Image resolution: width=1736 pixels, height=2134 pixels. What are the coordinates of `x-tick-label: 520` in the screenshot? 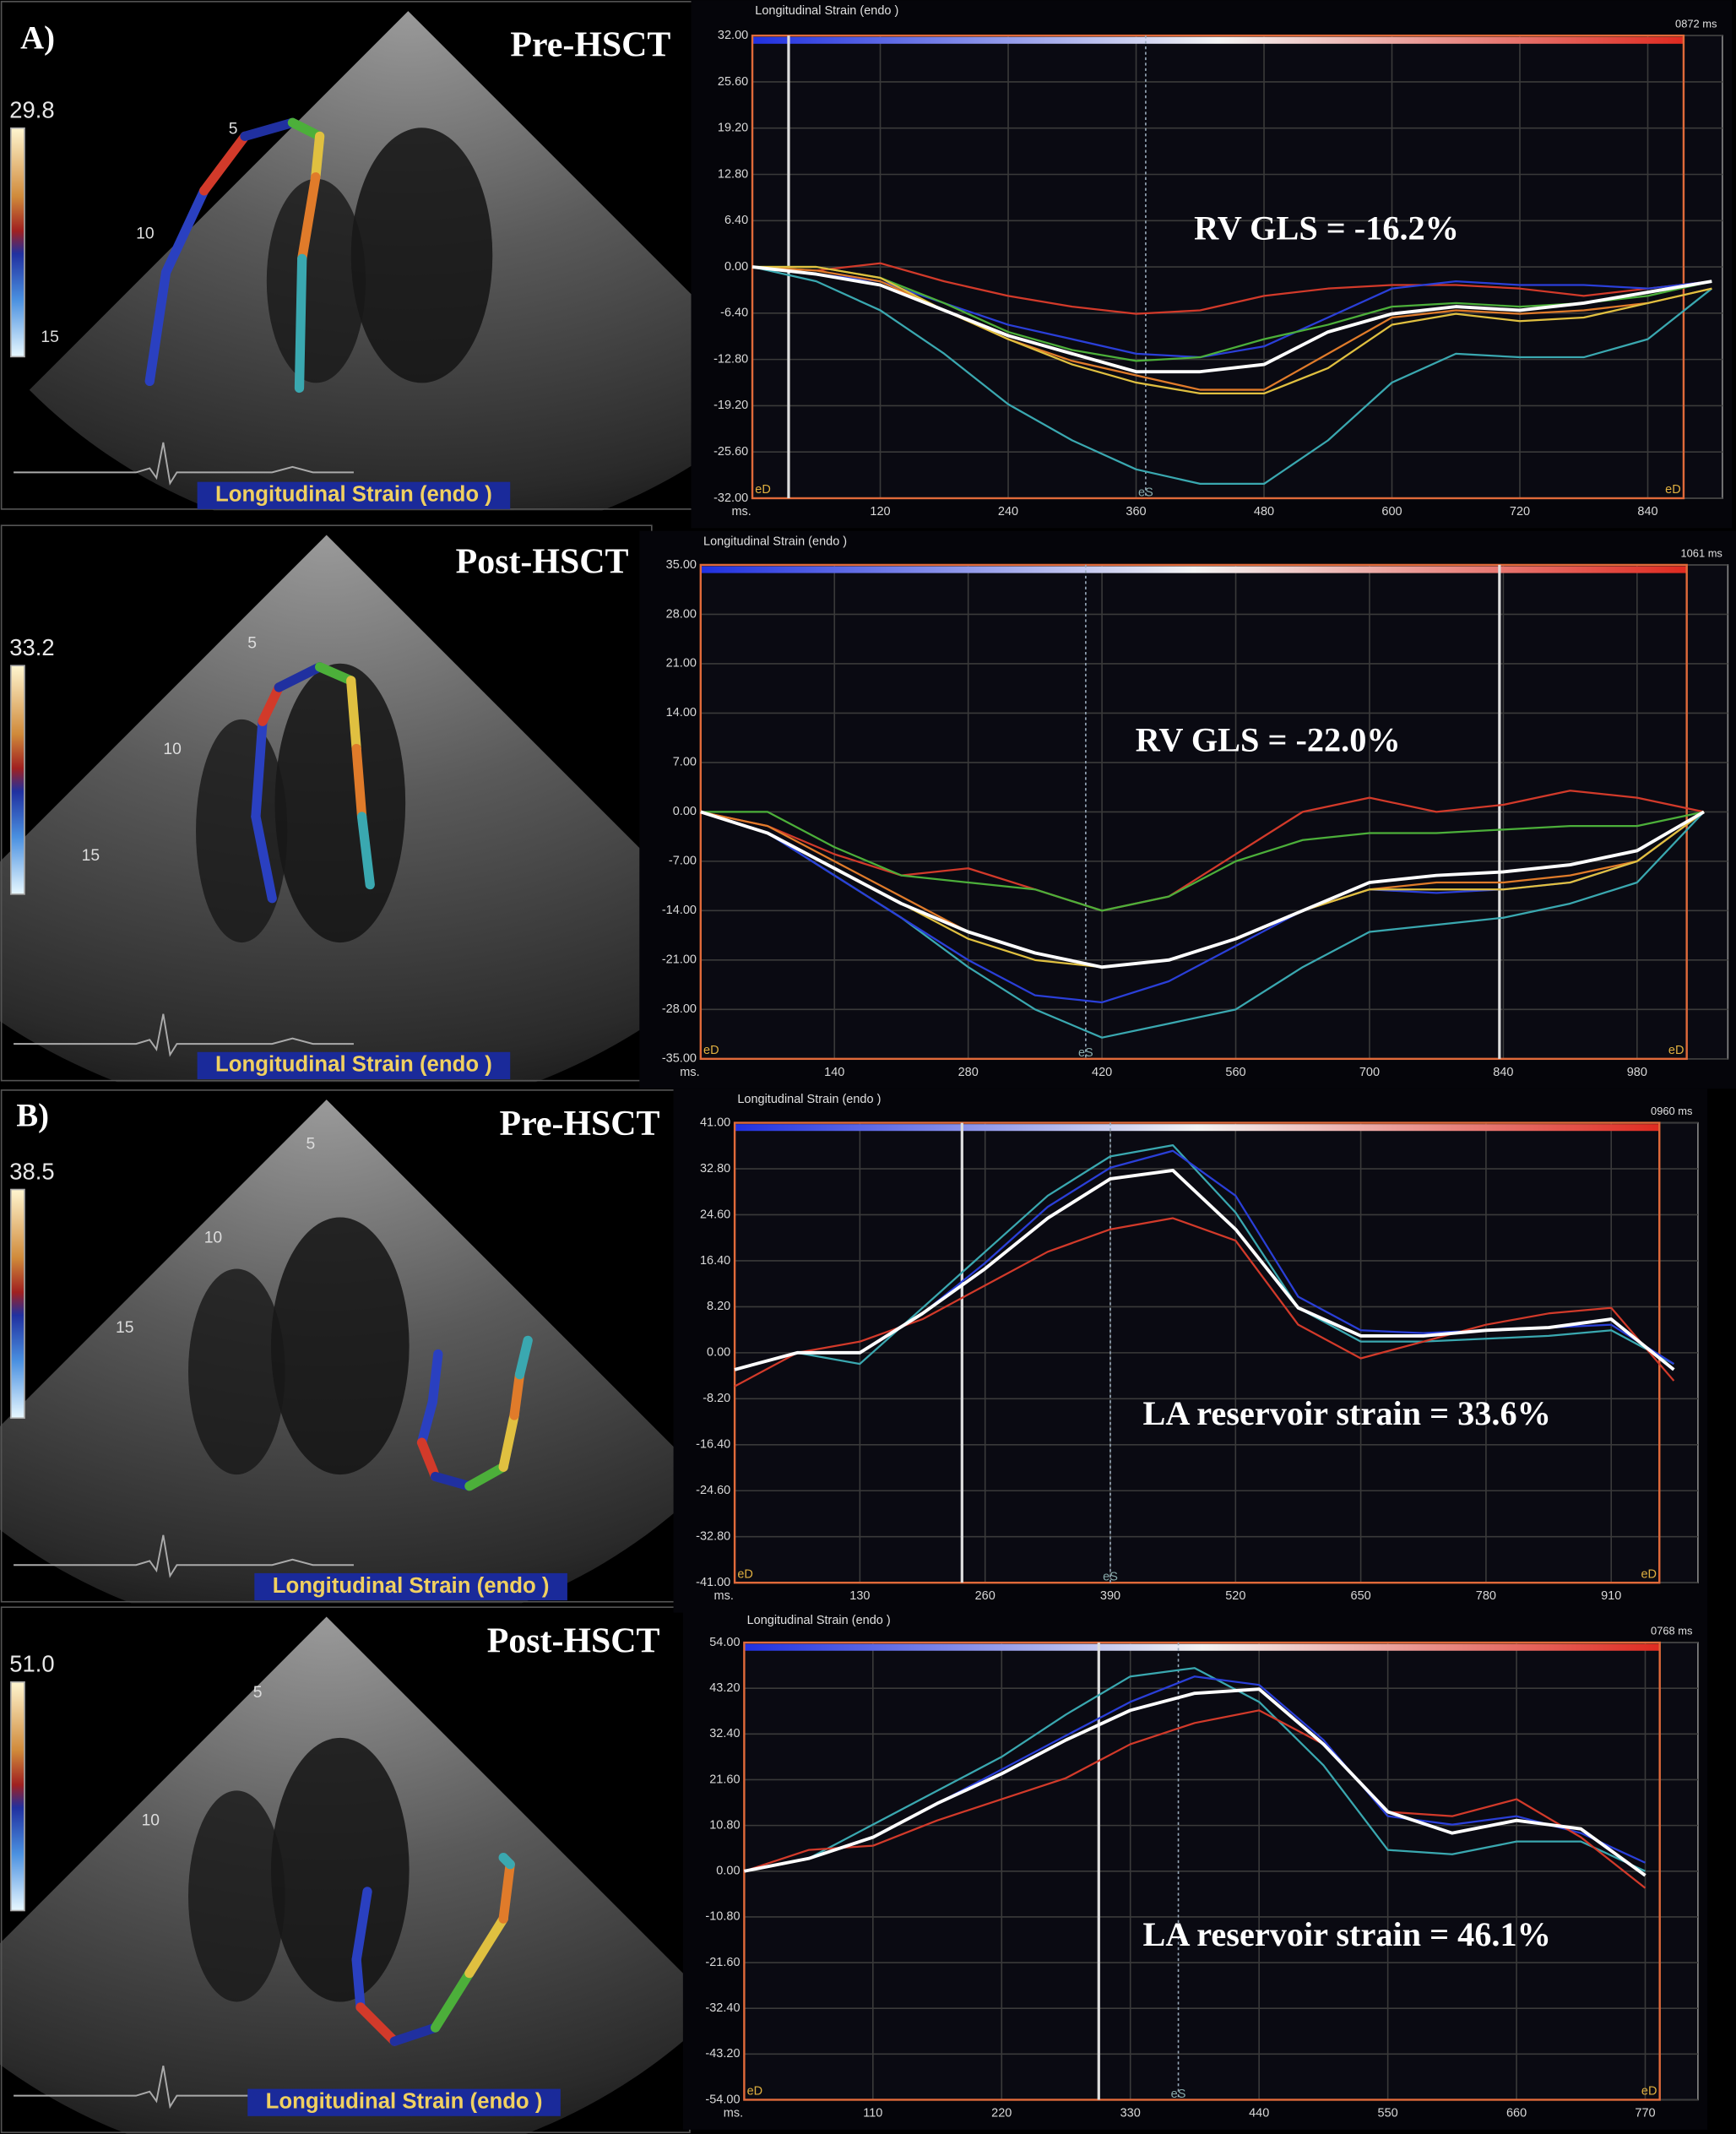 It's located at (1235, 1596).